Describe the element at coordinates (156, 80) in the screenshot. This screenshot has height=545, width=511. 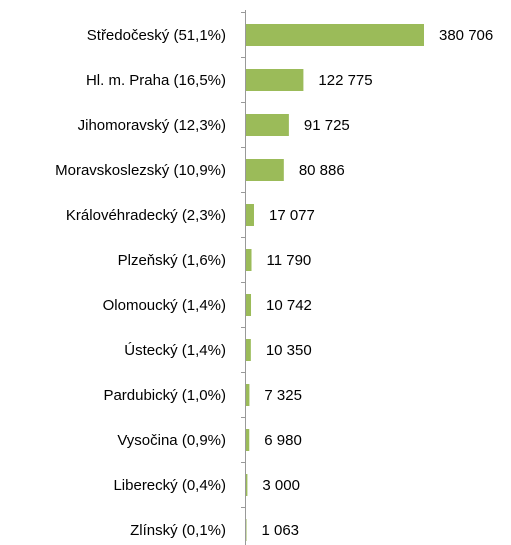
I see `category-label: Hl. m. Praha (16,5%)` at that location.